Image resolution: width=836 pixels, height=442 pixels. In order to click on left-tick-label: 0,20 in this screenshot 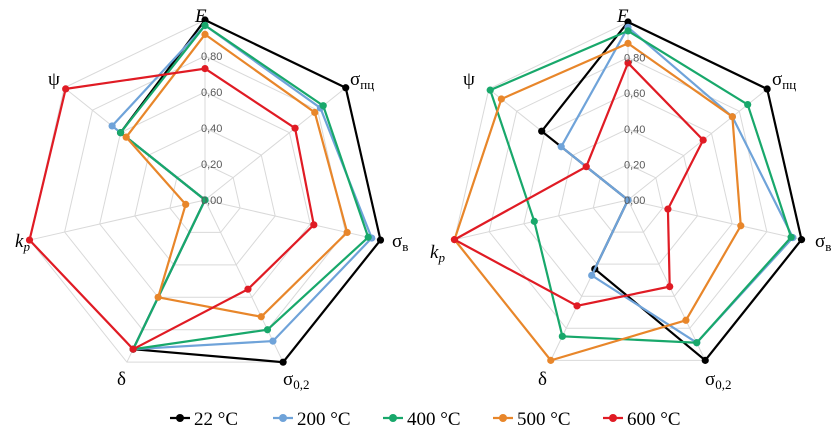, I will do `click(211, 165)`.